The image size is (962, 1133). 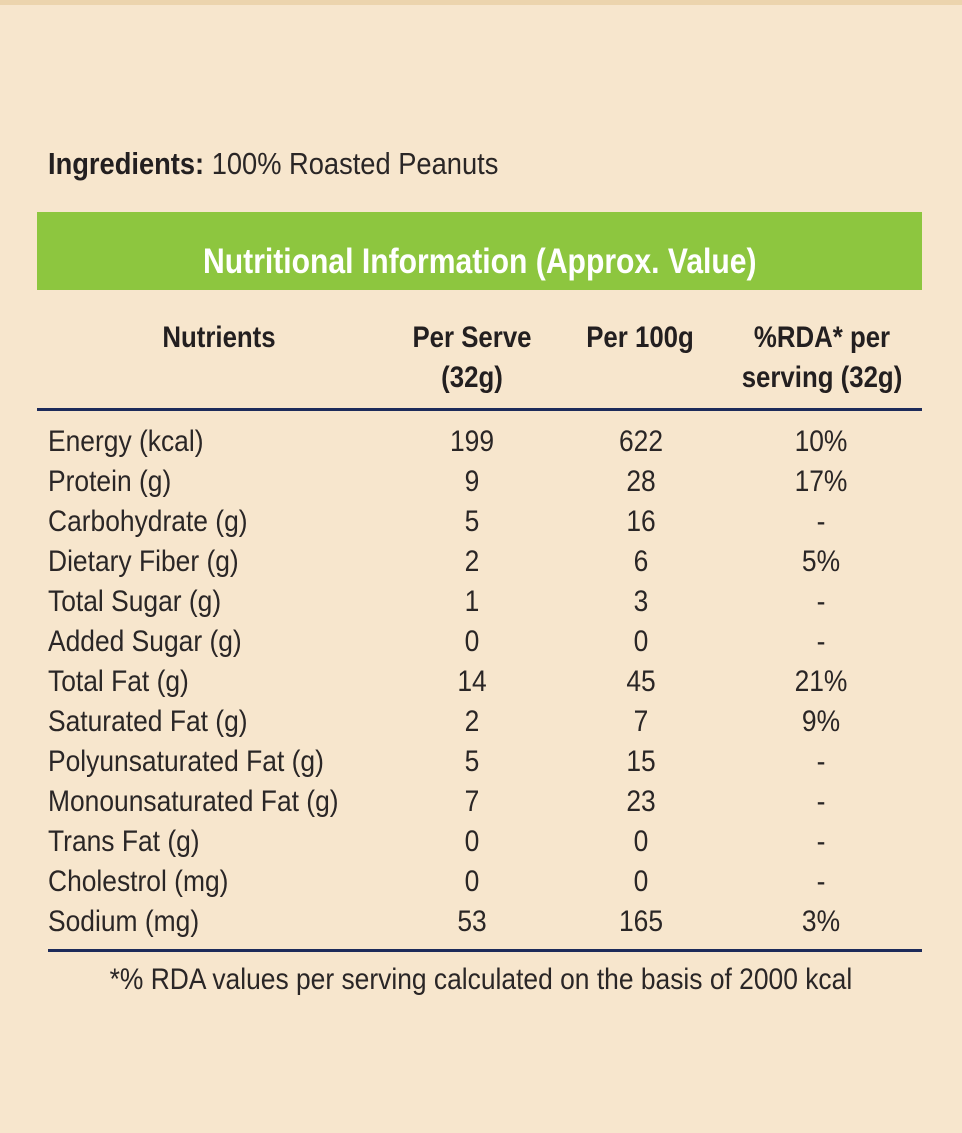 I want to click on table-row: Total Sugar (g) 1 3 -, so click(x=481, y=602).